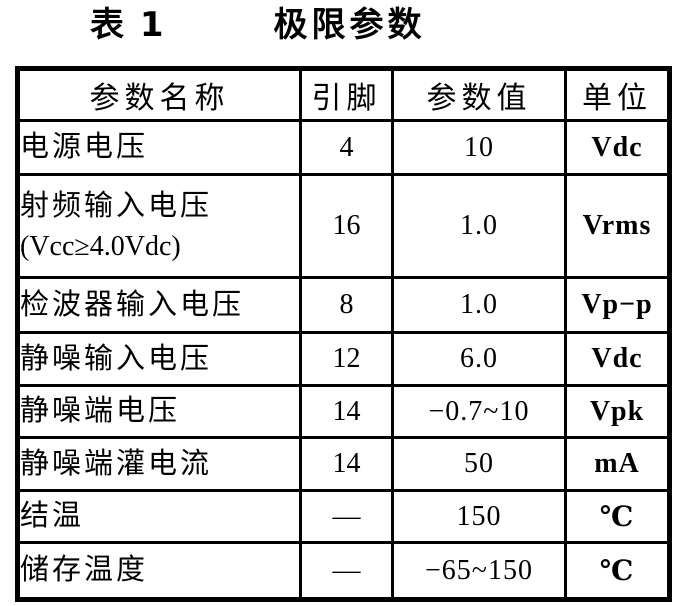  What do you see at coordinates (100, 411) in the screenshot?
I see `param-name: 静噪端电压` at bounding box center [100, 411].